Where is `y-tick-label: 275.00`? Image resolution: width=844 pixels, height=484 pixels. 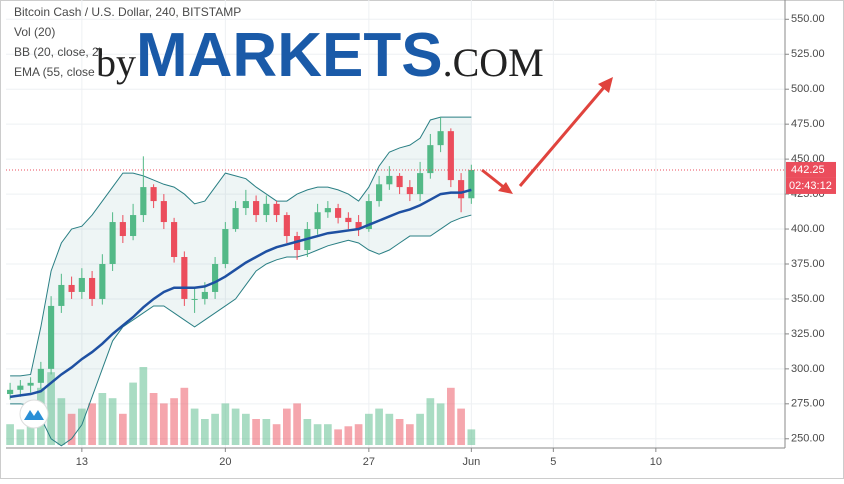 y-tick-label: 275.00 is located at coordinates (808, 404).